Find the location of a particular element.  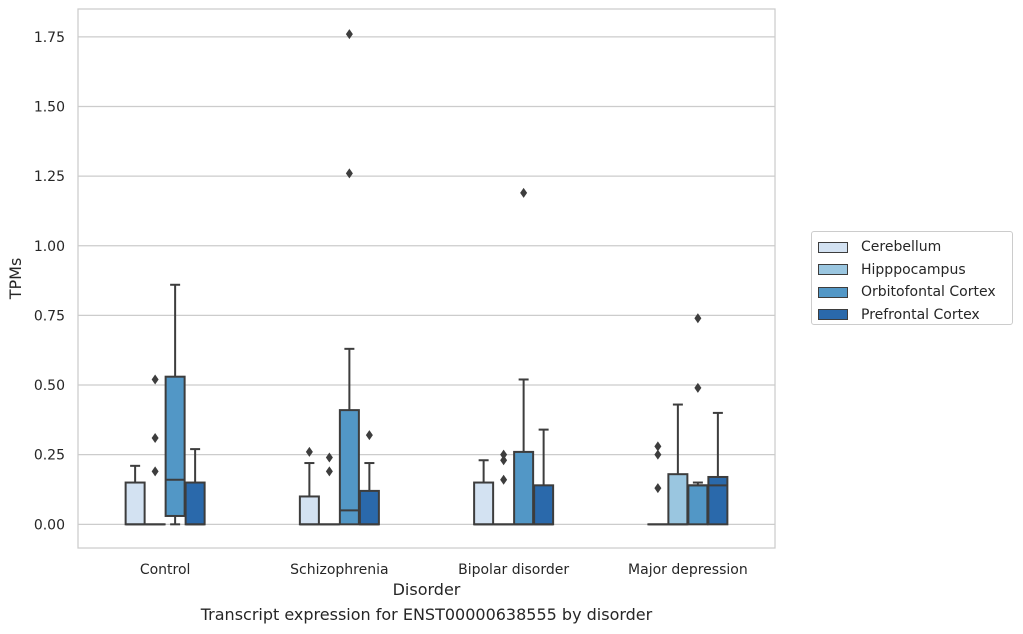

x-tick-label: Control is located at coordinates (165, 570).